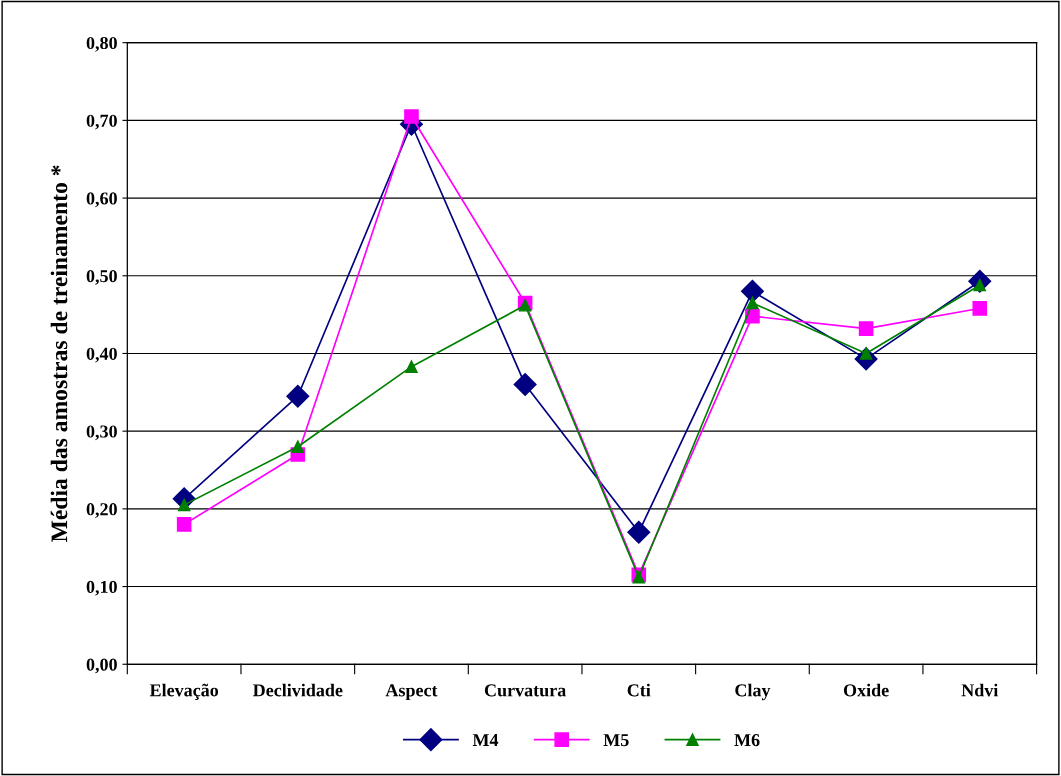 The image size is (1061, 776). What do you see at coordinates (411, 692) in the screenshot?
I see `x-tick-label: Aspect` at bounding box center [411, 692].